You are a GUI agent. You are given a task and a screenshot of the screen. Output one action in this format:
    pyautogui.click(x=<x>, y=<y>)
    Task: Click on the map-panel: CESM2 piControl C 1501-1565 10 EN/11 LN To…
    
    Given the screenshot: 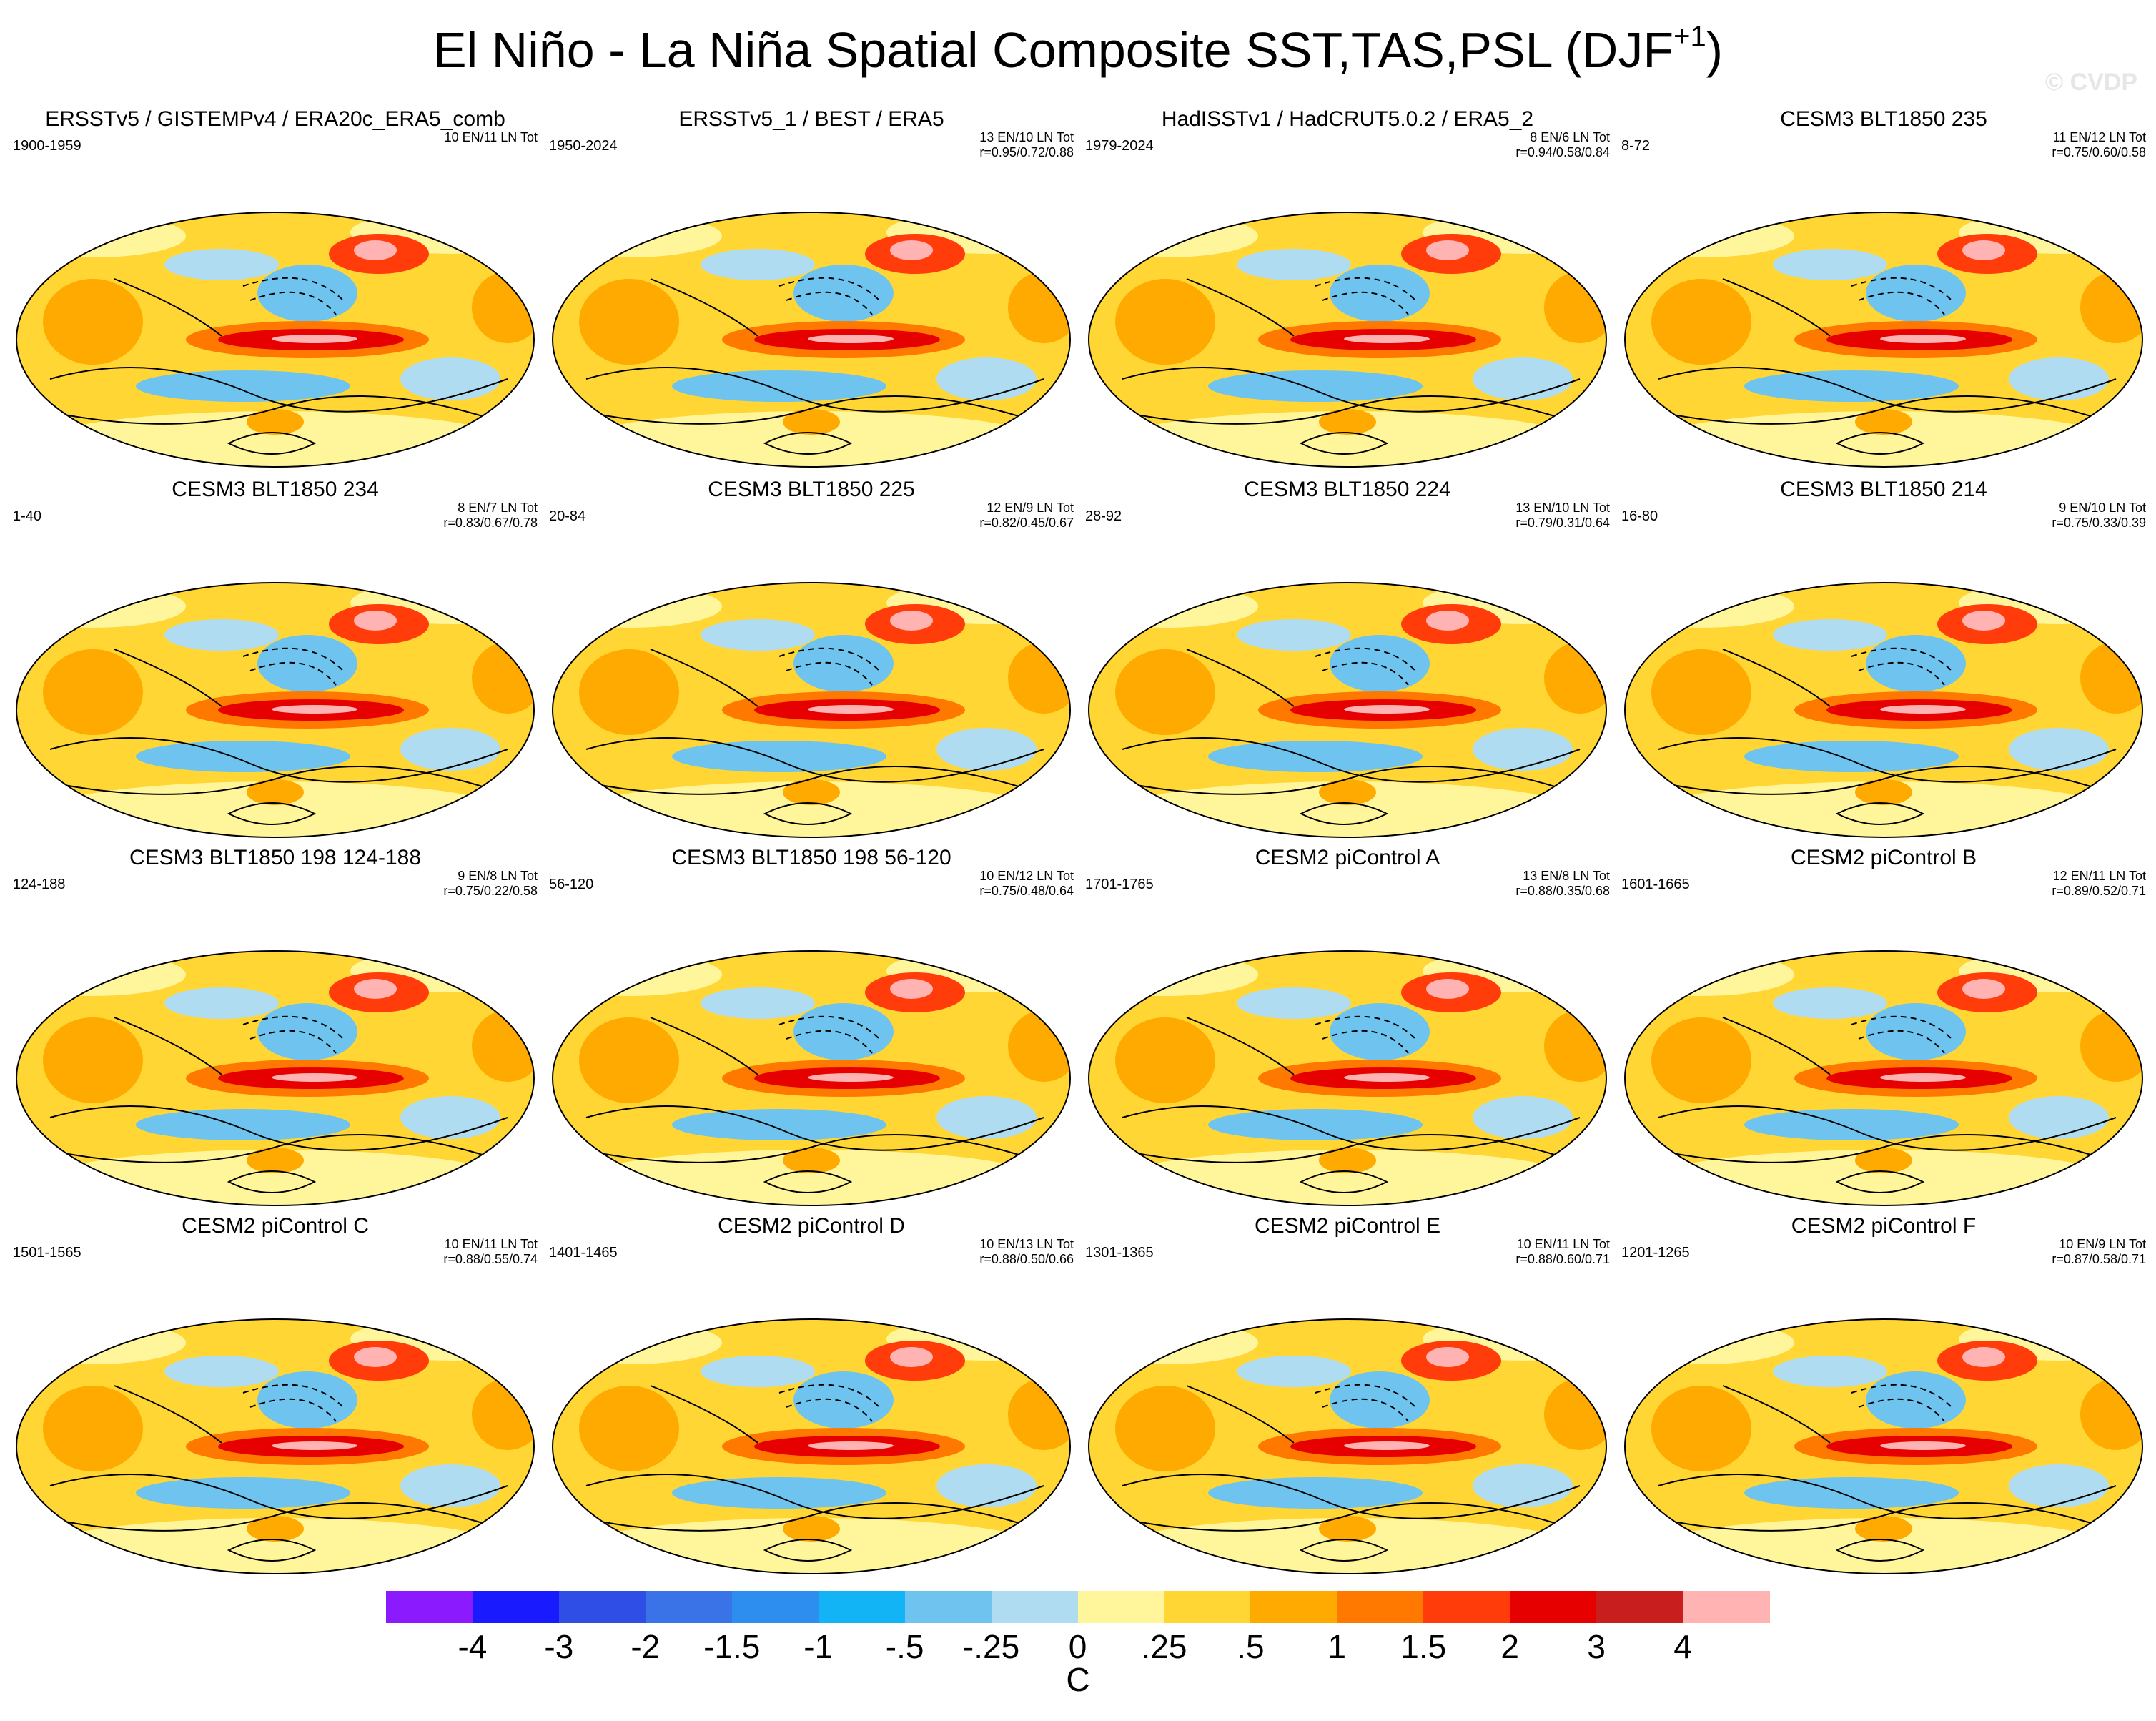 What is the action you would take?
    pyautogui.click(x=275, y=1400)
    